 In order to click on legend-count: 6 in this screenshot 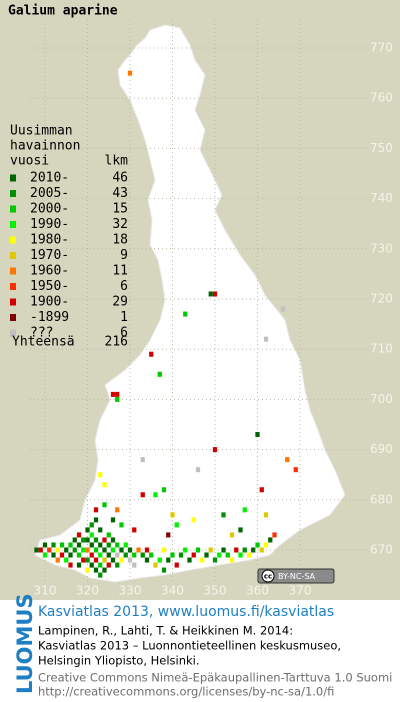, I will do `click(124, 333)`.